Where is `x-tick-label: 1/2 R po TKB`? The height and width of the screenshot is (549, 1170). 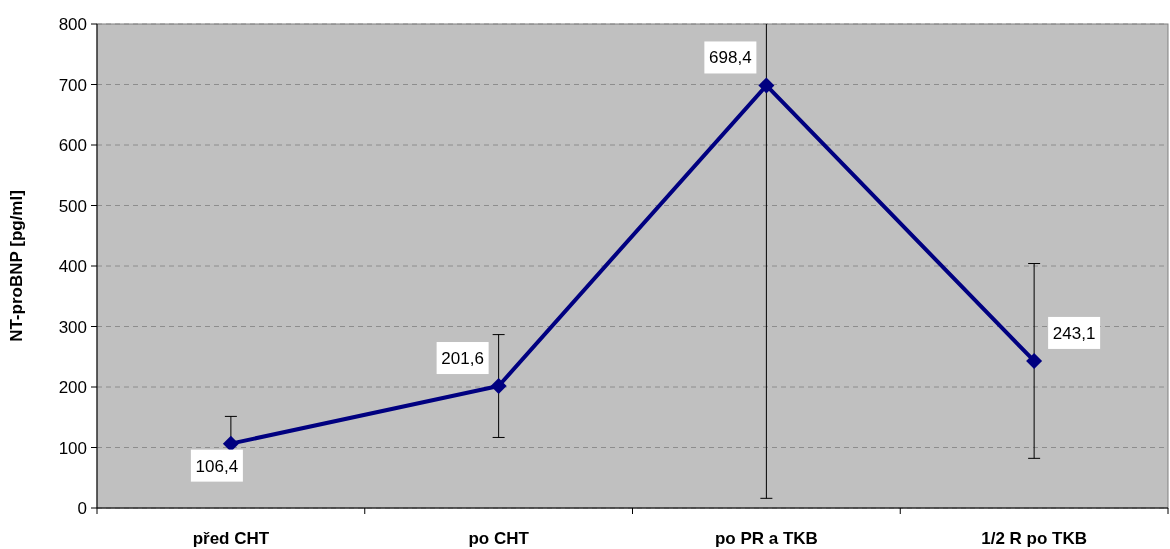
x-tick-label: 1/2 R po TKB is located at coordinates (1034, 538).